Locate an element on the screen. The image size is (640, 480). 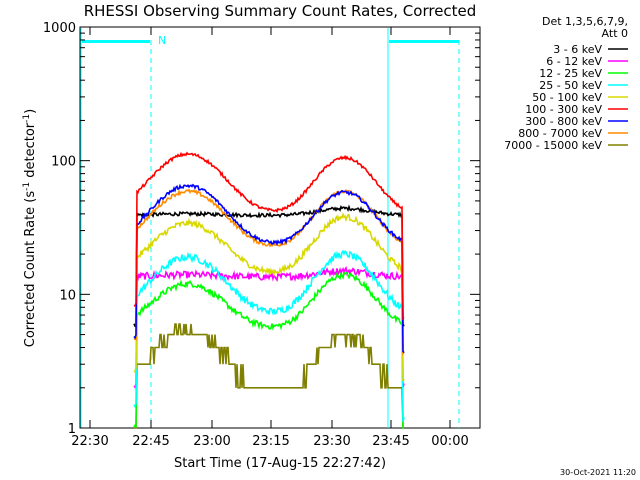
x-tick-label-6: 00:00 is located at coordinates (449, 441).